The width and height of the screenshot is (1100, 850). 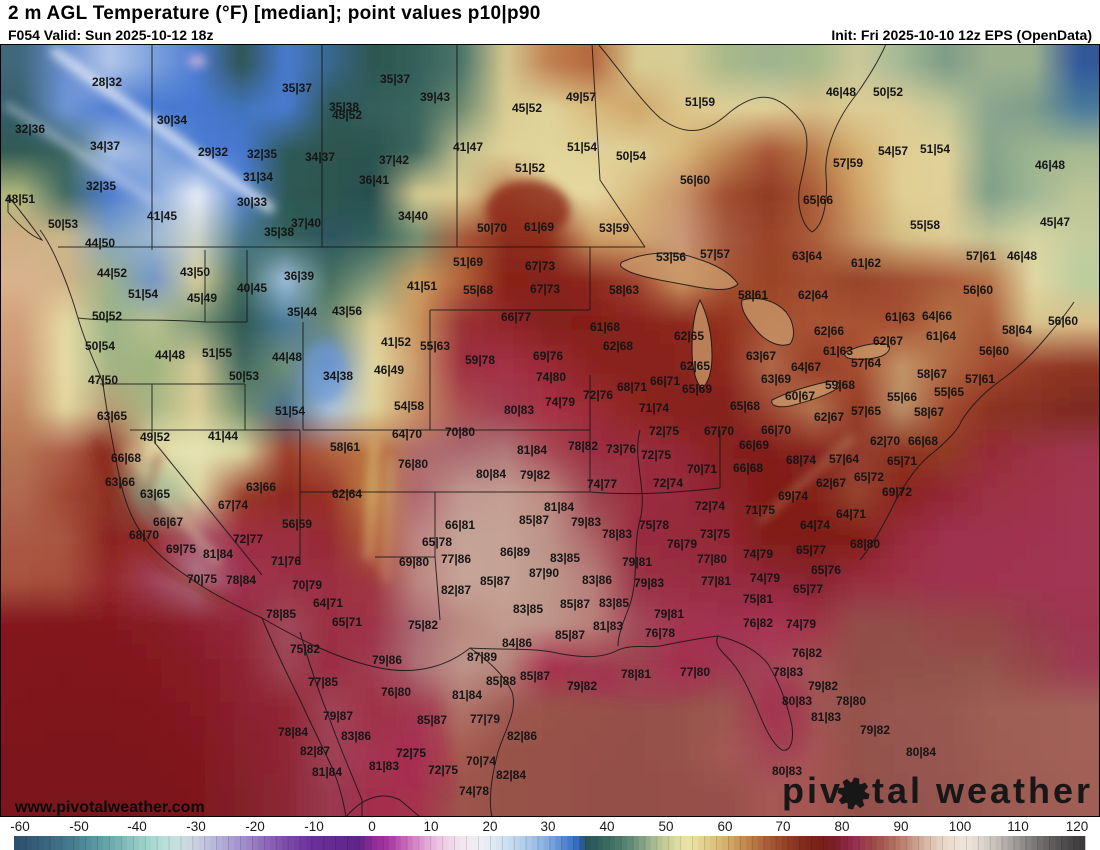 What do you see at coordinates (100, 243) in the screenshot?
I see `svg-text: 44|50` at bounding box center [100, 243].